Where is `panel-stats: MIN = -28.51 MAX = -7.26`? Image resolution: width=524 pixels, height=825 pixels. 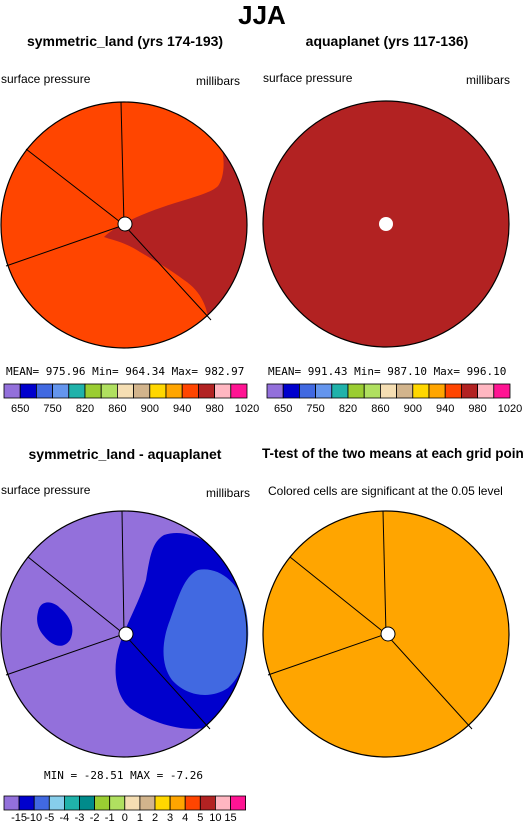 panel-stats: MIN = -28.51 MAX = -7.26 is located at coordinates (123, 775).